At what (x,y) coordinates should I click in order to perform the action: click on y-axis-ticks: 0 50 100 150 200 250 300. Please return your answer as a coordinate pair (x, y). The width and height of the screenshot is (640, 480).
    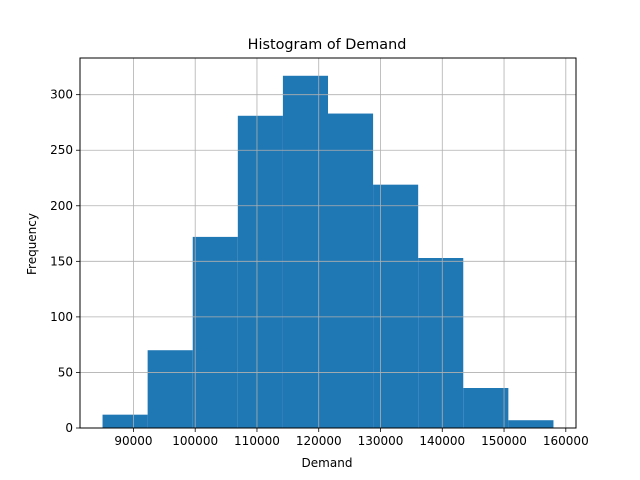
    Looking at the image, I should click on (65, 261).